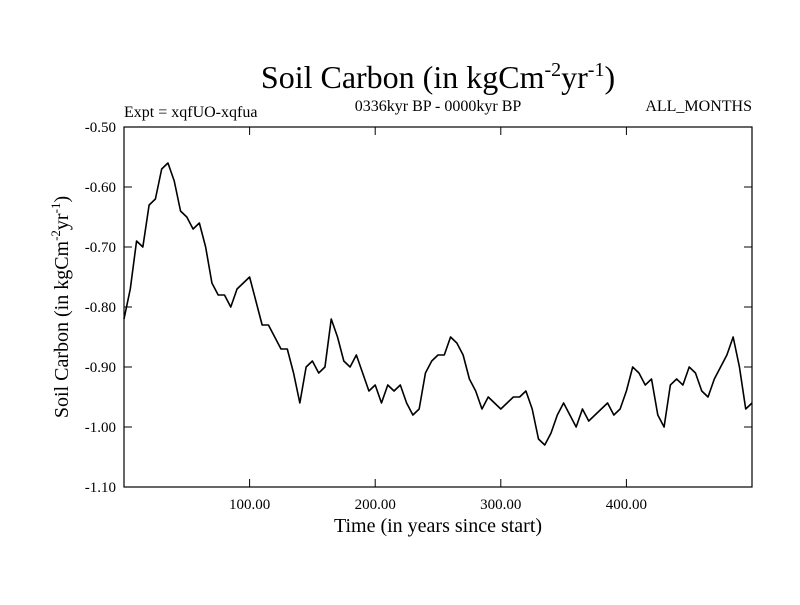 The height and width of the screenshot is (605, 800). I want to click on months-label: ALL_MONTHS, so click(698, 106).